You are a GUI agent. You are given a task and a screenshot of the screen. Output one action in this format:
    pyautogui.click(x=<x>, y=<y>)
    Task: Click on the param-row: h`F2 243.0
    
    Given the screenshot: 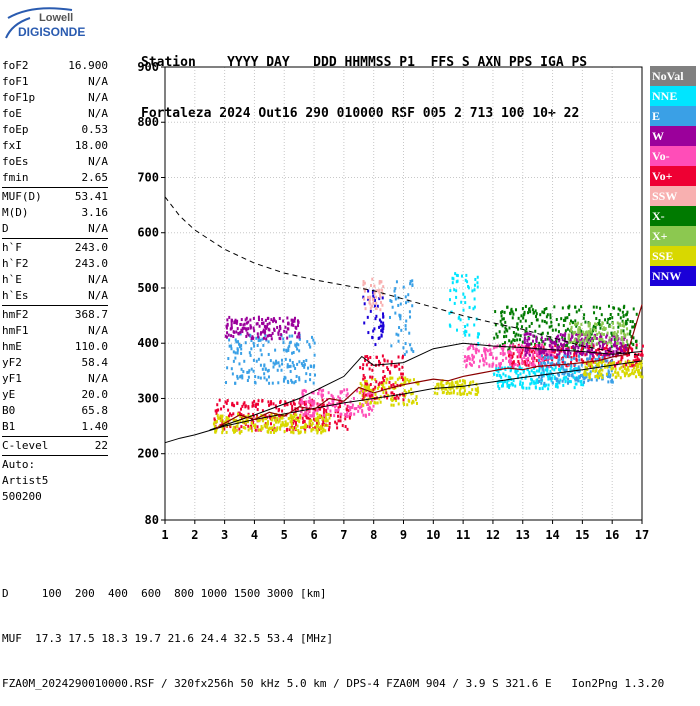 What is the action you would take?
    pyautogui.click(x=55, y=264)
    